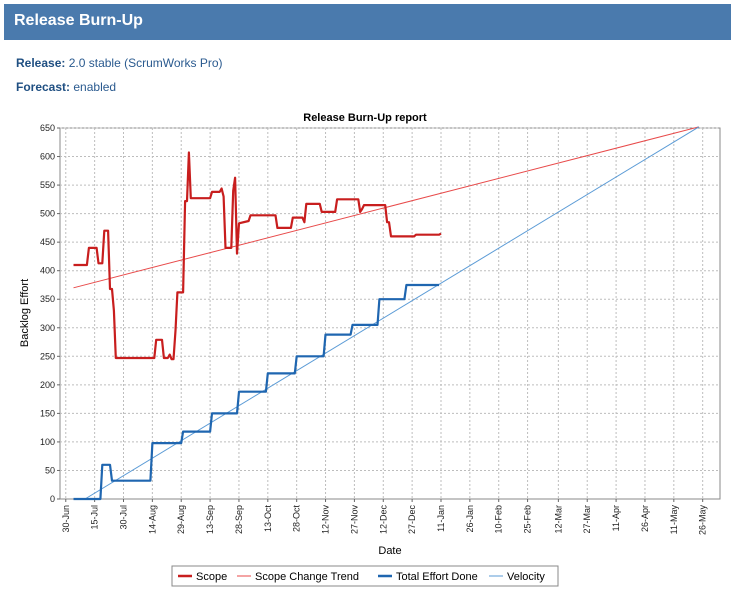  What do you see at coordinates (587, 519) in the screenshot?
I see `x-tick-label: 27-Mar` at bounding box center [587, 519].